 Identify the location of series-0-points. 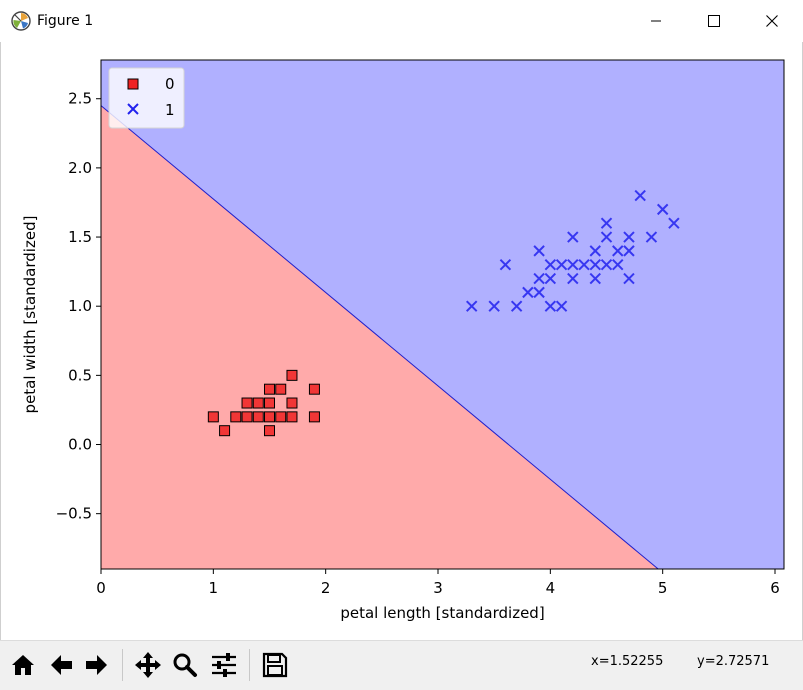
(263, 403).